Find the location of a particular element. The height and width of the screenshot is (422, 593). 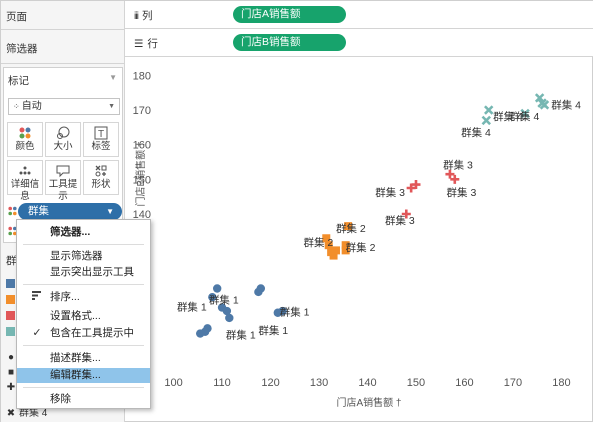

divider is located at coordinates (63, 63).